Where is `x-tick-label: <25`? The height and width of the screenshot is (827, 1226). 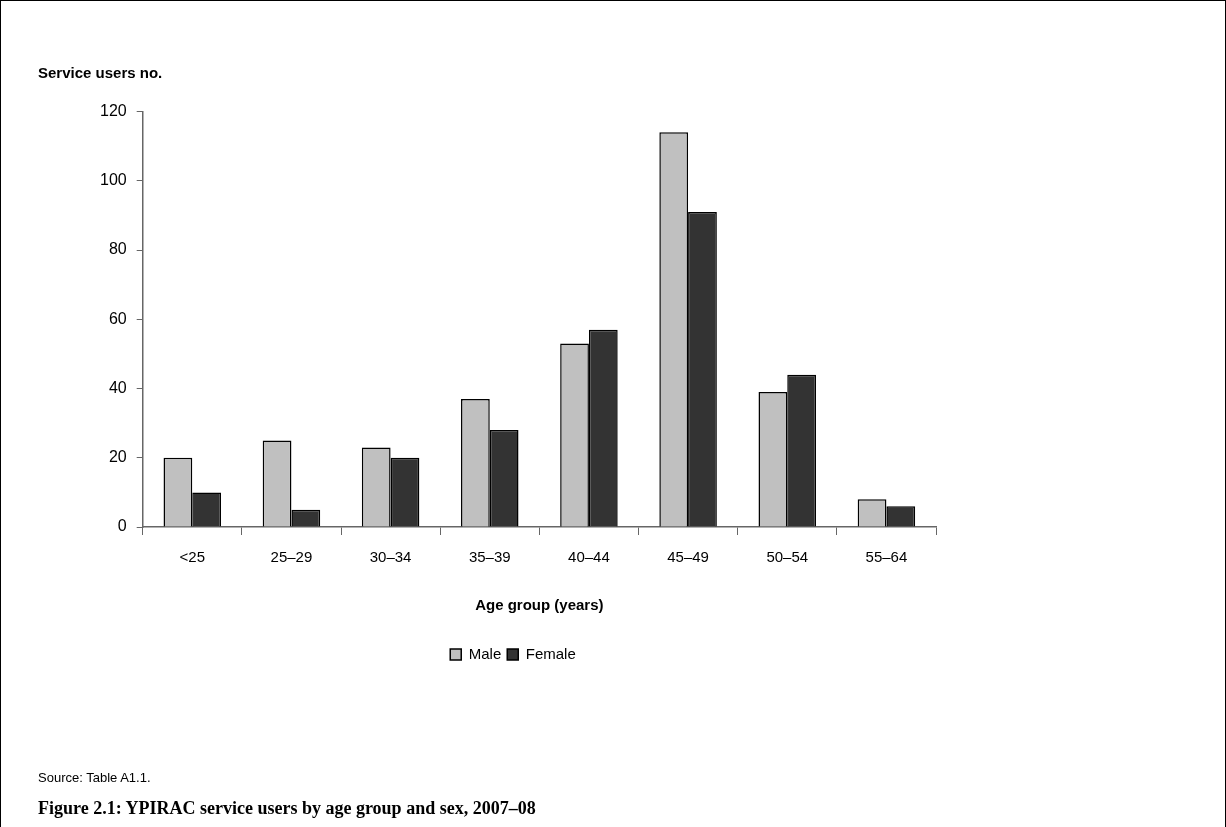
x-tick-label: <25 is located at coordinates (192, 557).